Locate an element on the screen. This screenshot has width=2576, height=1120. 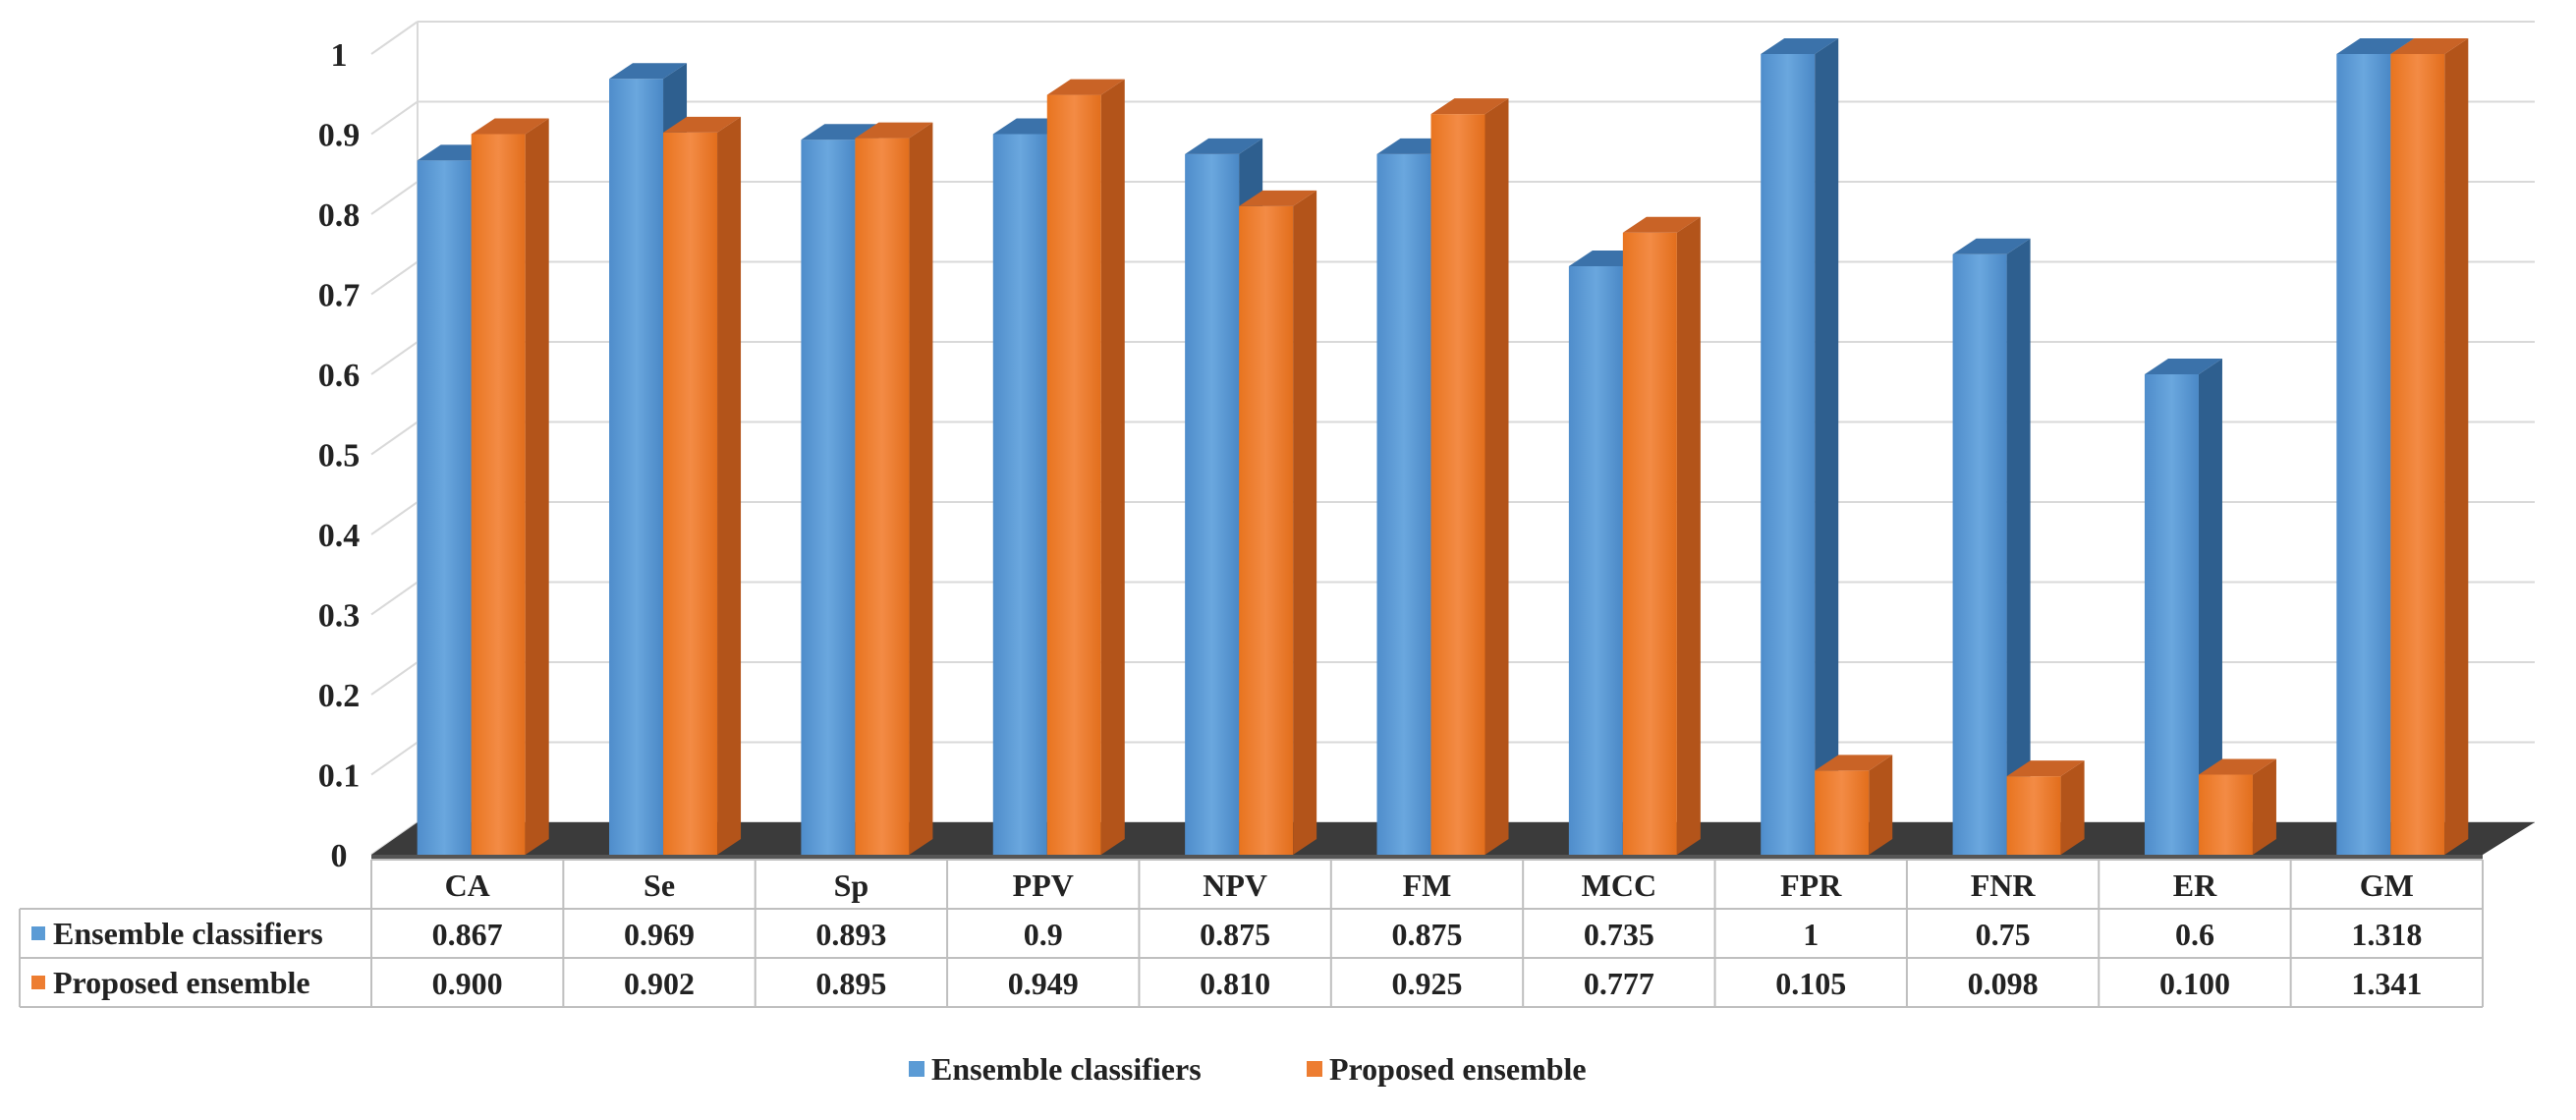
data-label: 0.105 is located at coordinates (1810, 983).